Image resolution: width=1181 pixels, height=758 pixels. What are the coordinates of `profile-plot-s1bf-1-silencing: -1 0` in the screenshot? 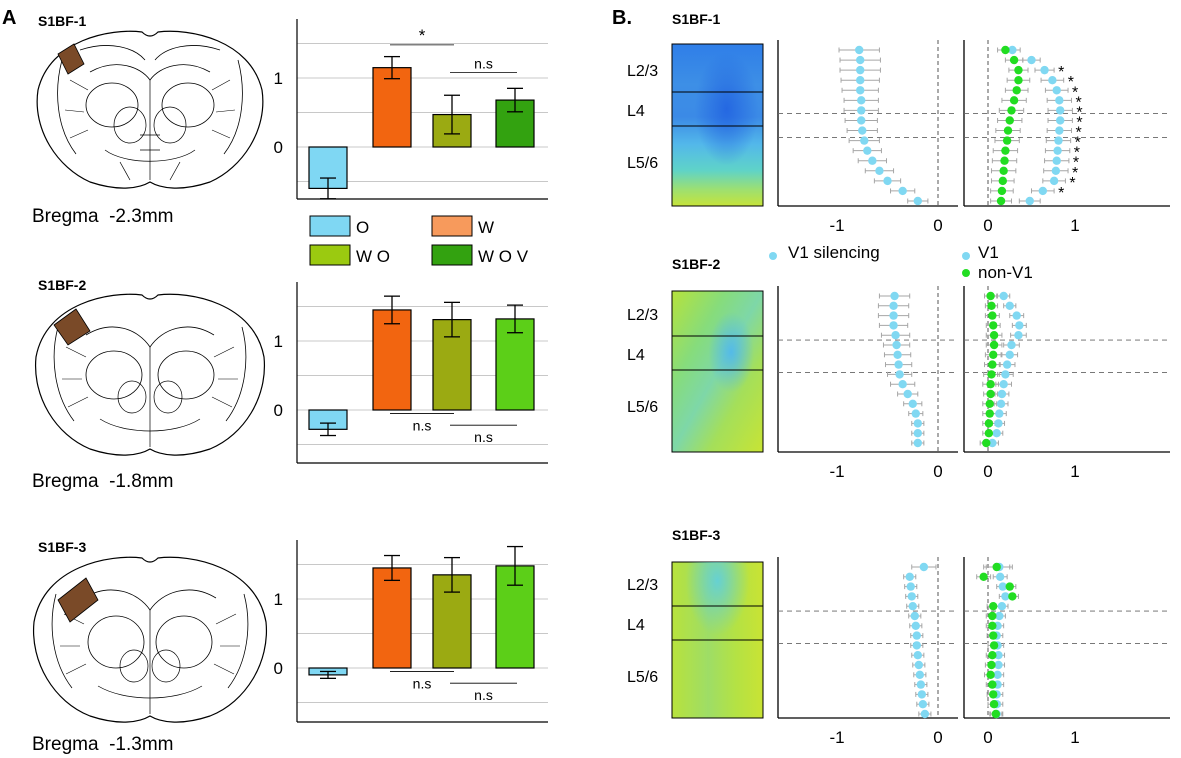 It's located at (867, 137).